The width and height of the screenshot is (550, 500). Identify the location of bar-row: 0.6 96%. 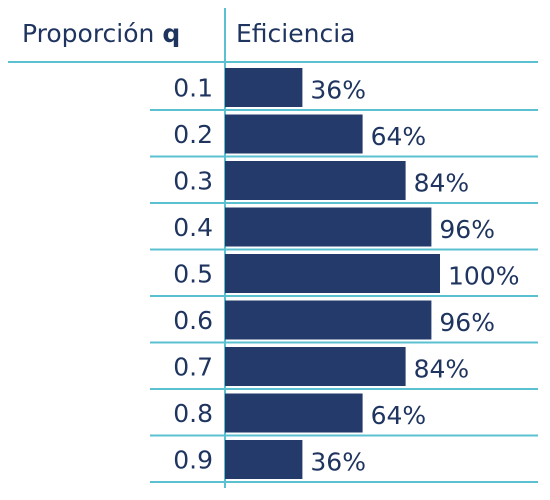
(344, 322).